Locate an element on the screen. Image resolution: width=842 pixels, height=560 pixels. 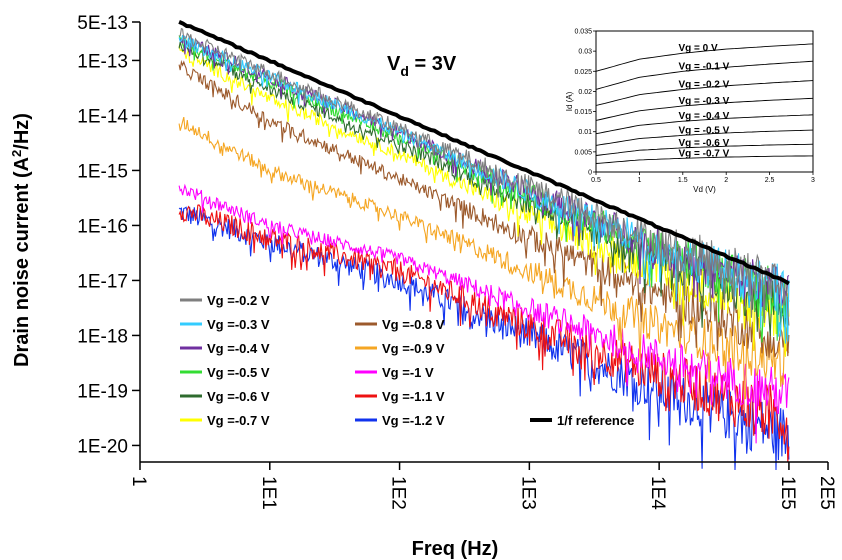
inset-curve-label: Vg = -0.5 V is located at coordinates (703, 130).